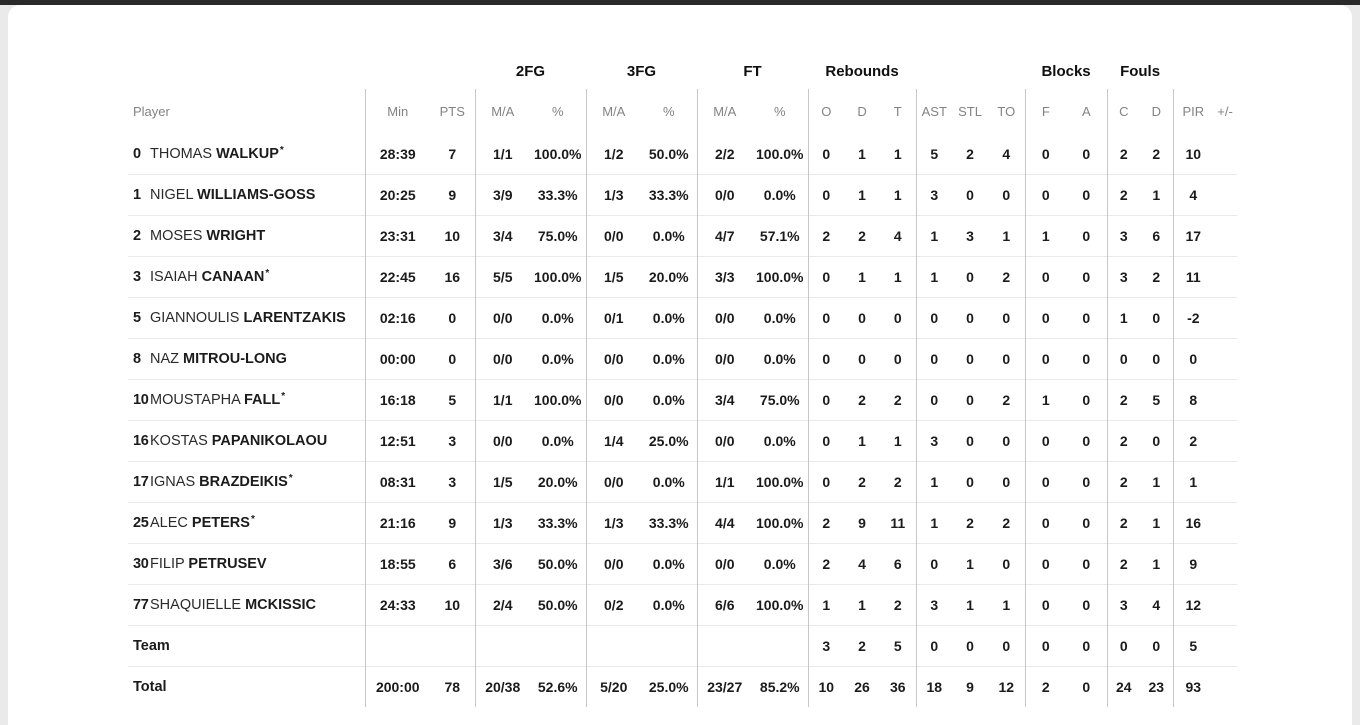  I want to click on cell-assists: 0, so click(934, 564).